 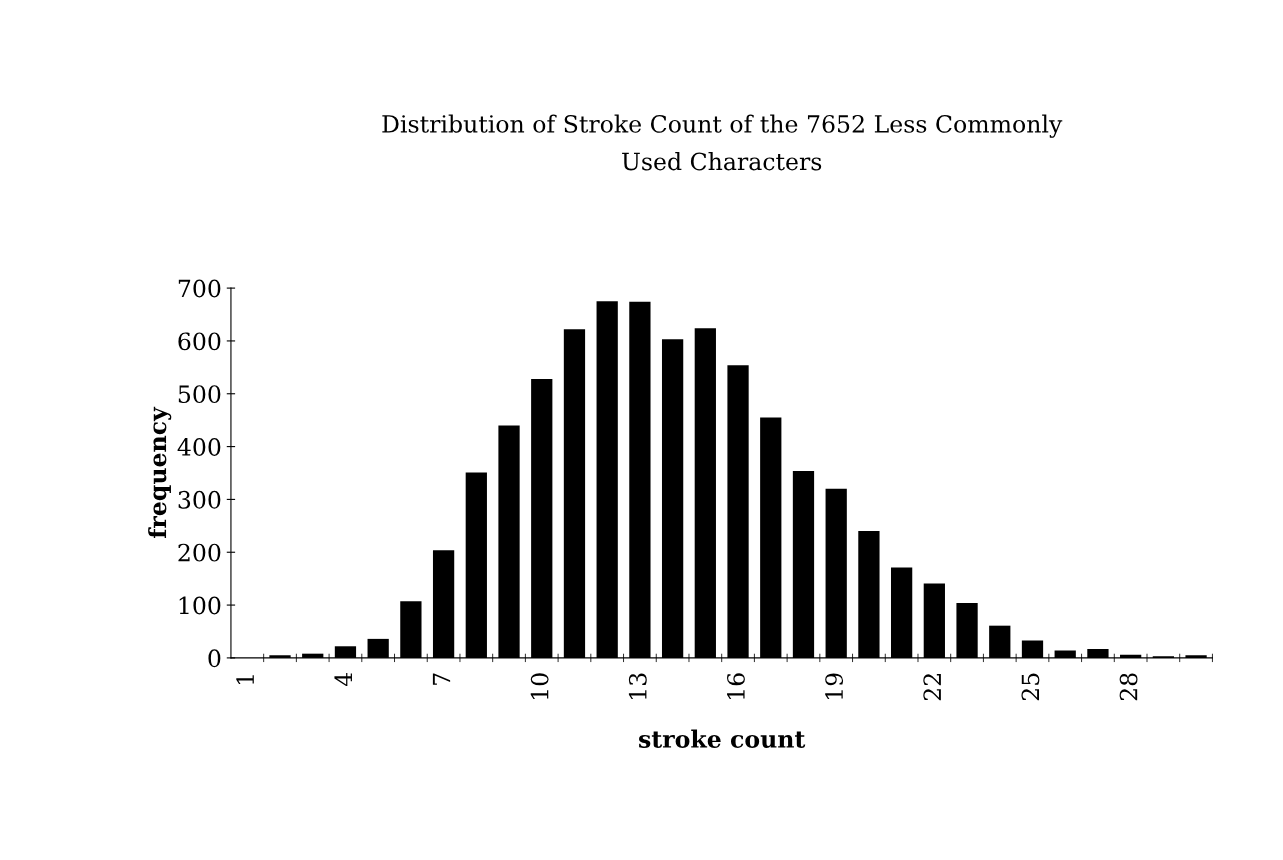 I want to click on x-tick-label: 10, so click(x=539, y=686).